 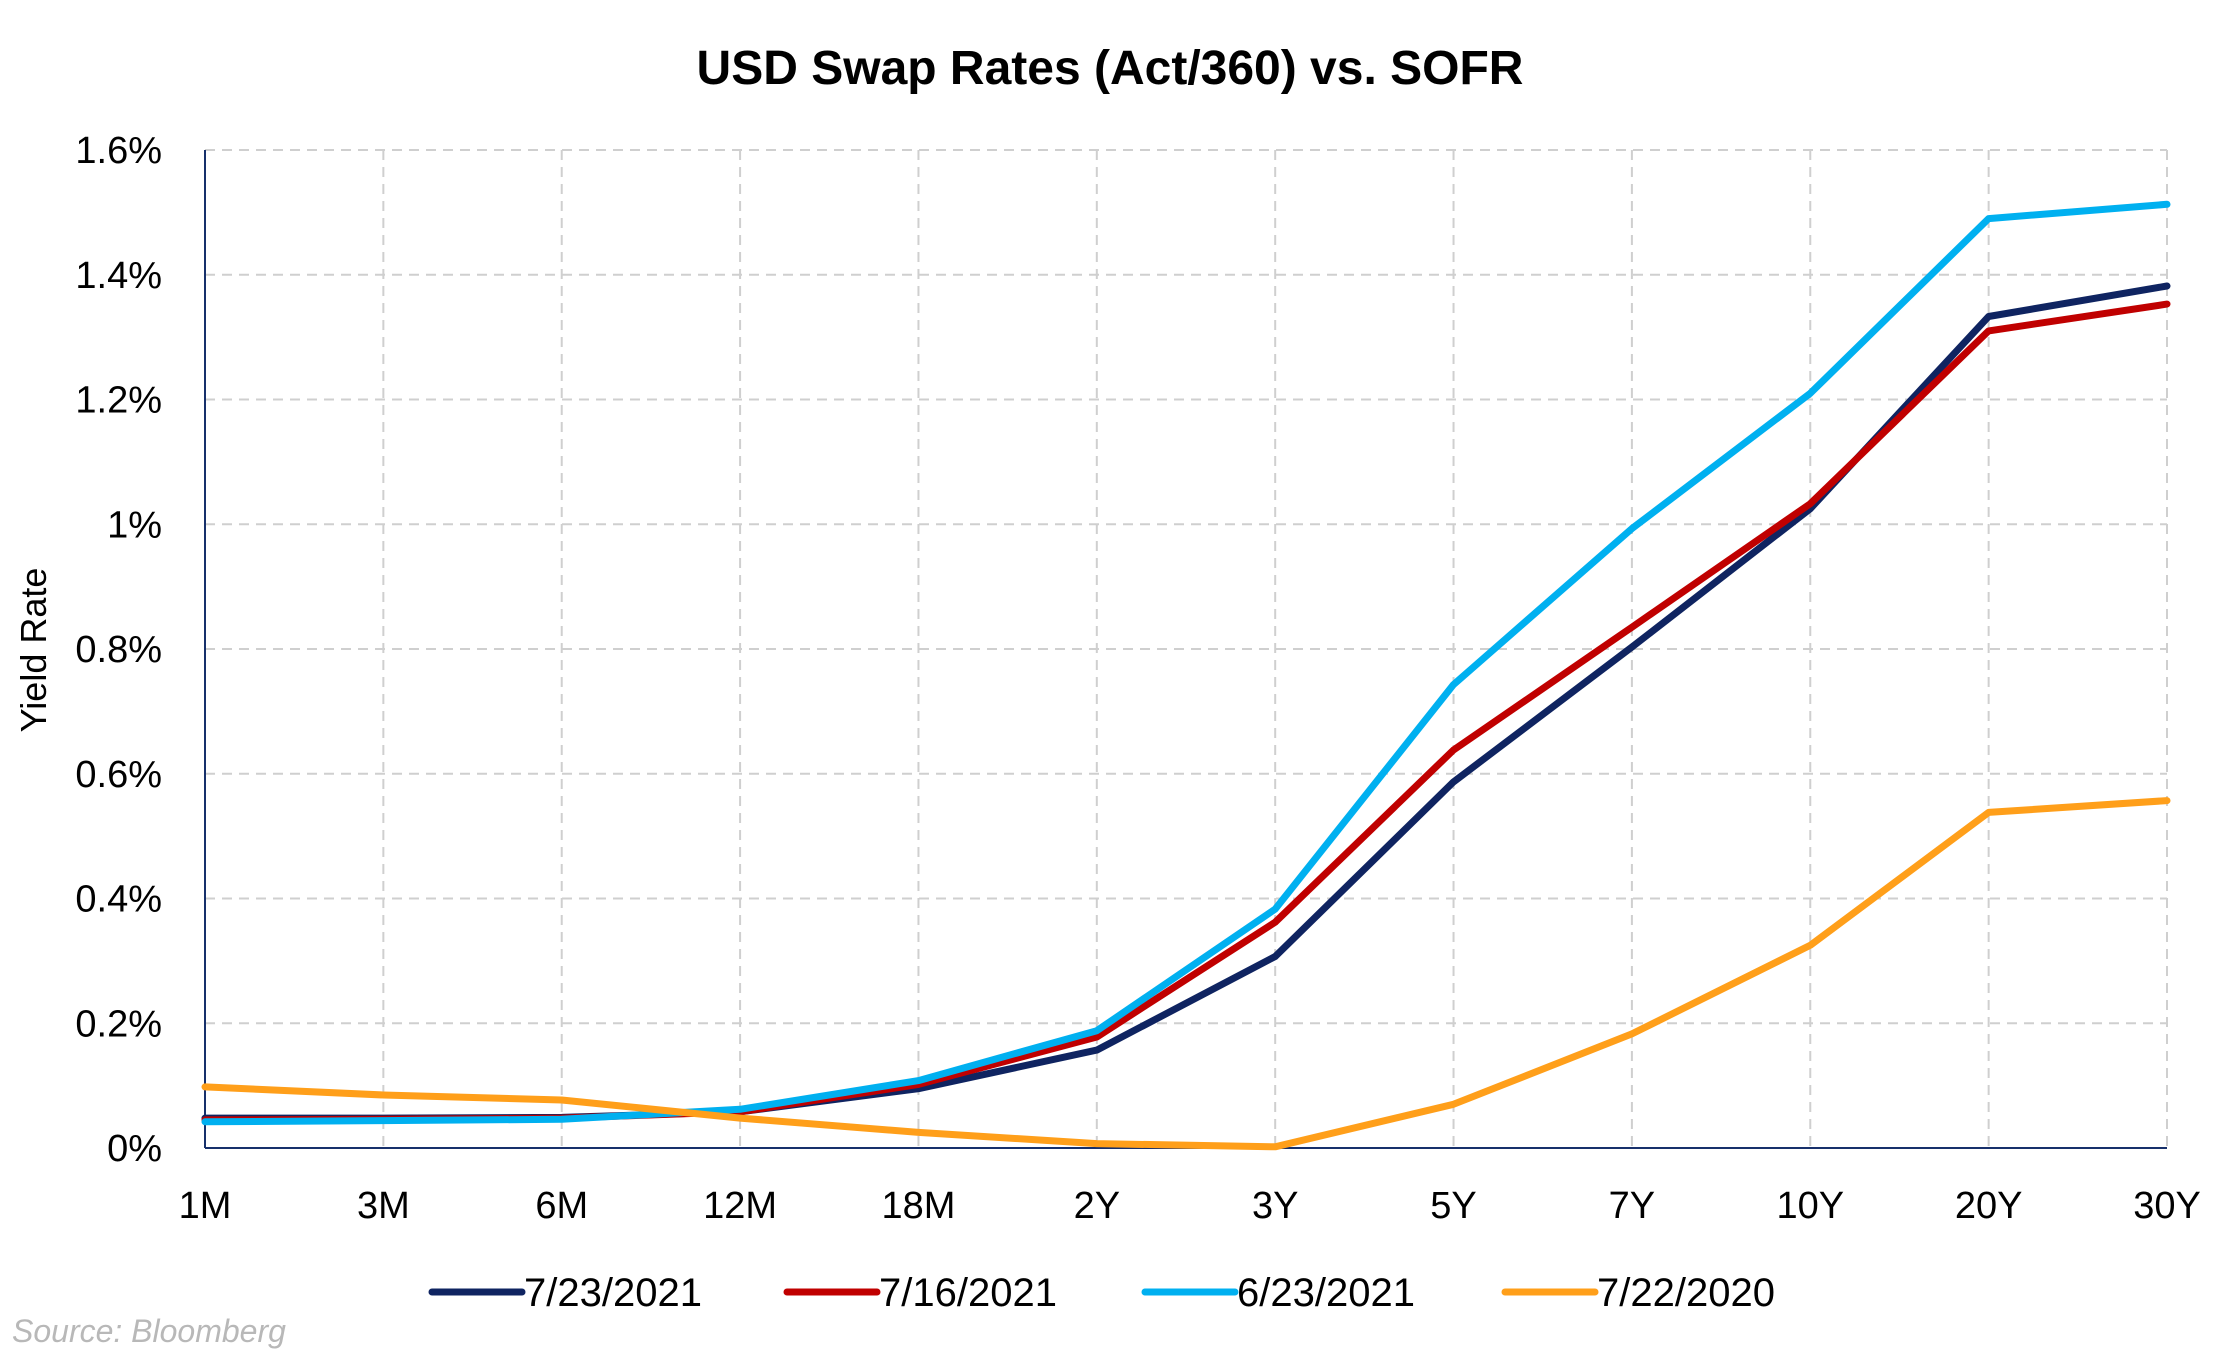 I want to click on x-tick-label: 12M, so click(x=740, y=1206).